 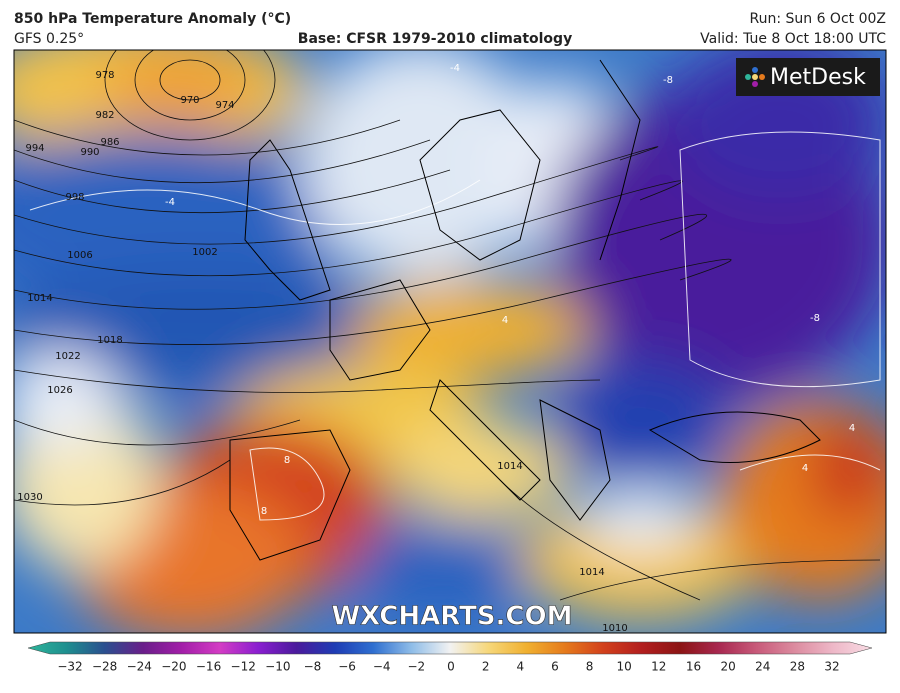 I want to click on isobar-label: 978, so click(x=104, y=75).